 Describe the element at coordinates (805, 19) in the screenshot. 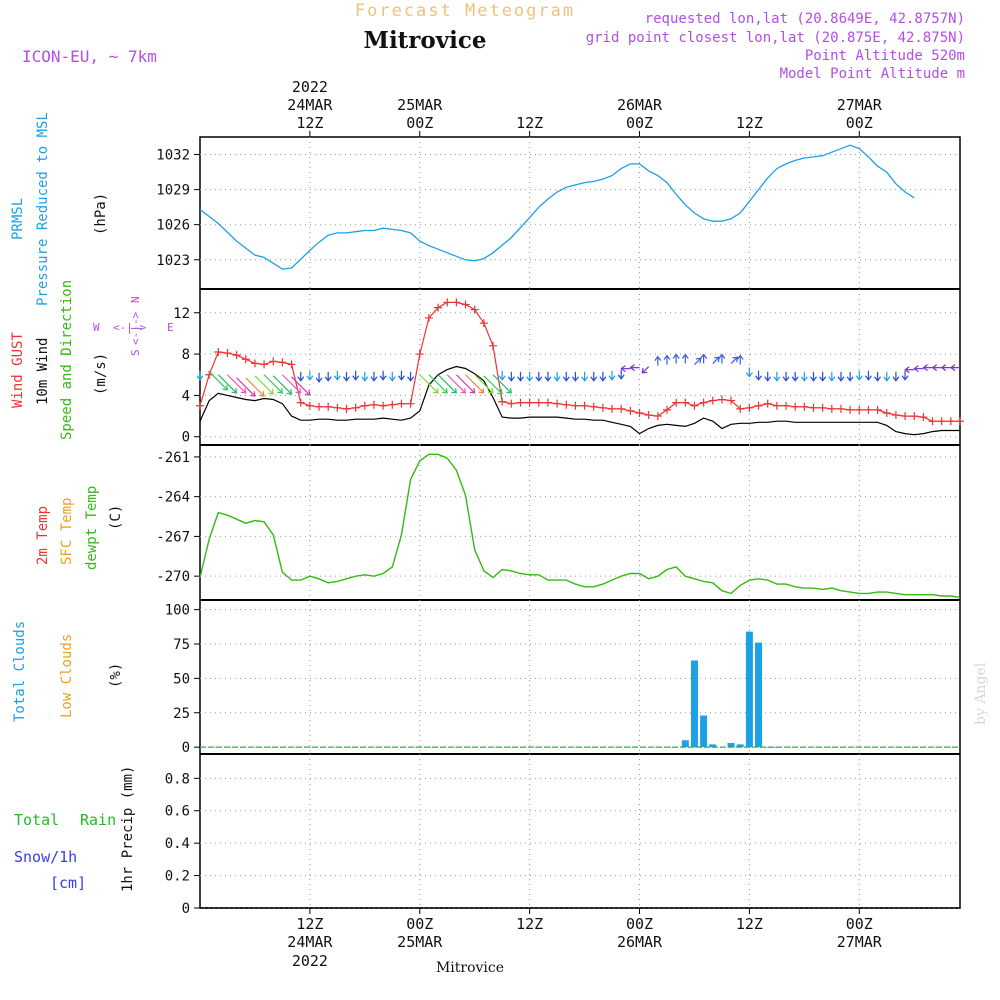

I see `requested-coords: requested lon,lat (20.8649E, 42.8757N)` at that location.